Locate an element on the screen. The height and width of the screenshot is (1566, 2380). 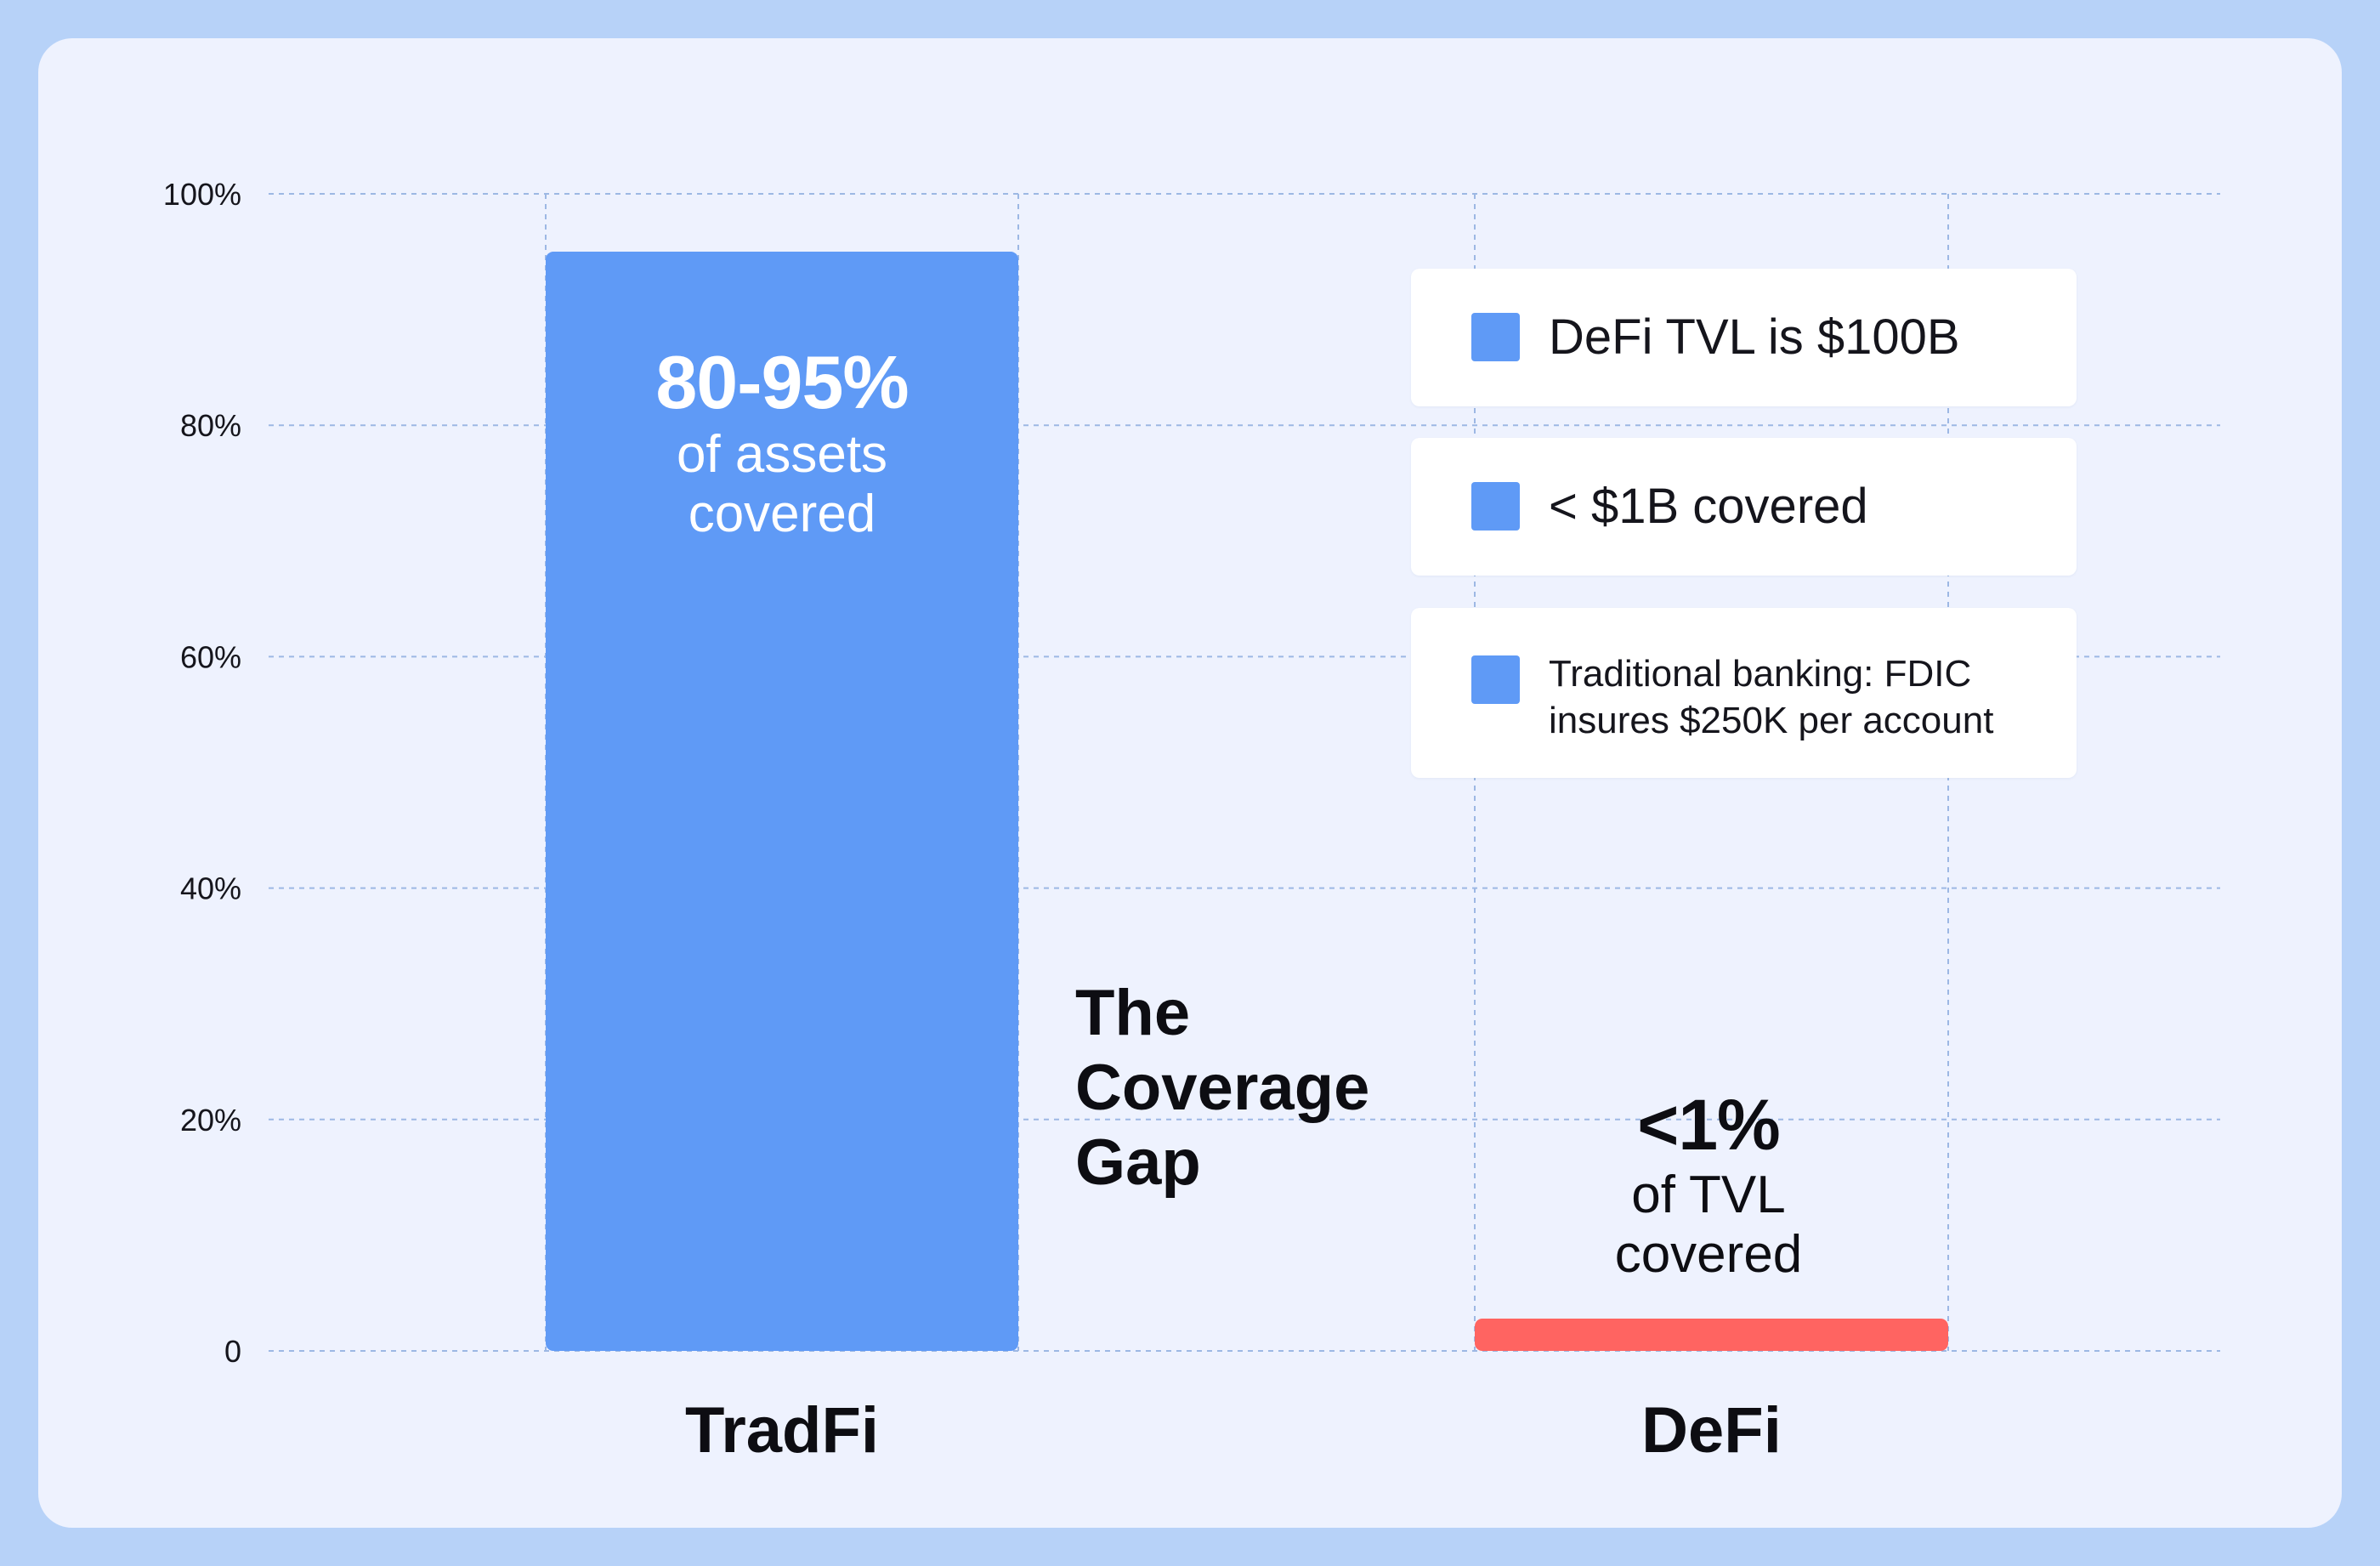
legend-text-line2: insures $250K per account is located at coordinates (1771, 720).